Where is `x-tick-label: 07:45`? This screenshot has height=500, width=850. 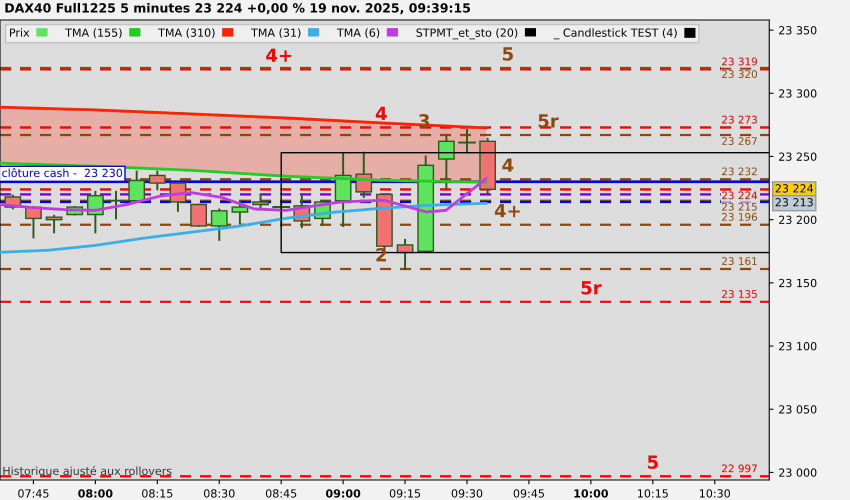 x-tick-label: 07:45 is located at coordinates (33, 493).